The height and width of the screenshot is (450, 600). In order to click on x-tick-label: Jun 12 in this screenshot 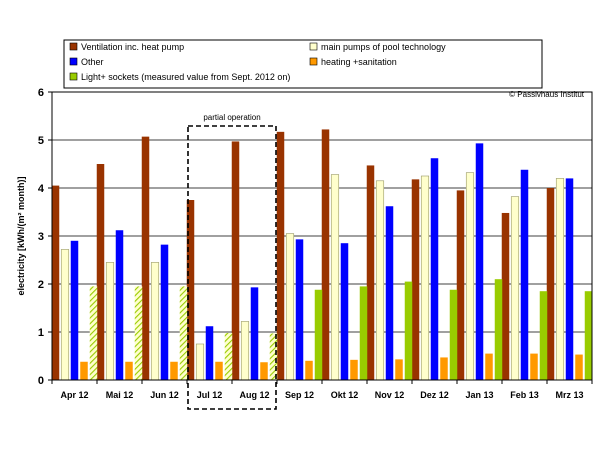, I will do `click(164, 395)`.